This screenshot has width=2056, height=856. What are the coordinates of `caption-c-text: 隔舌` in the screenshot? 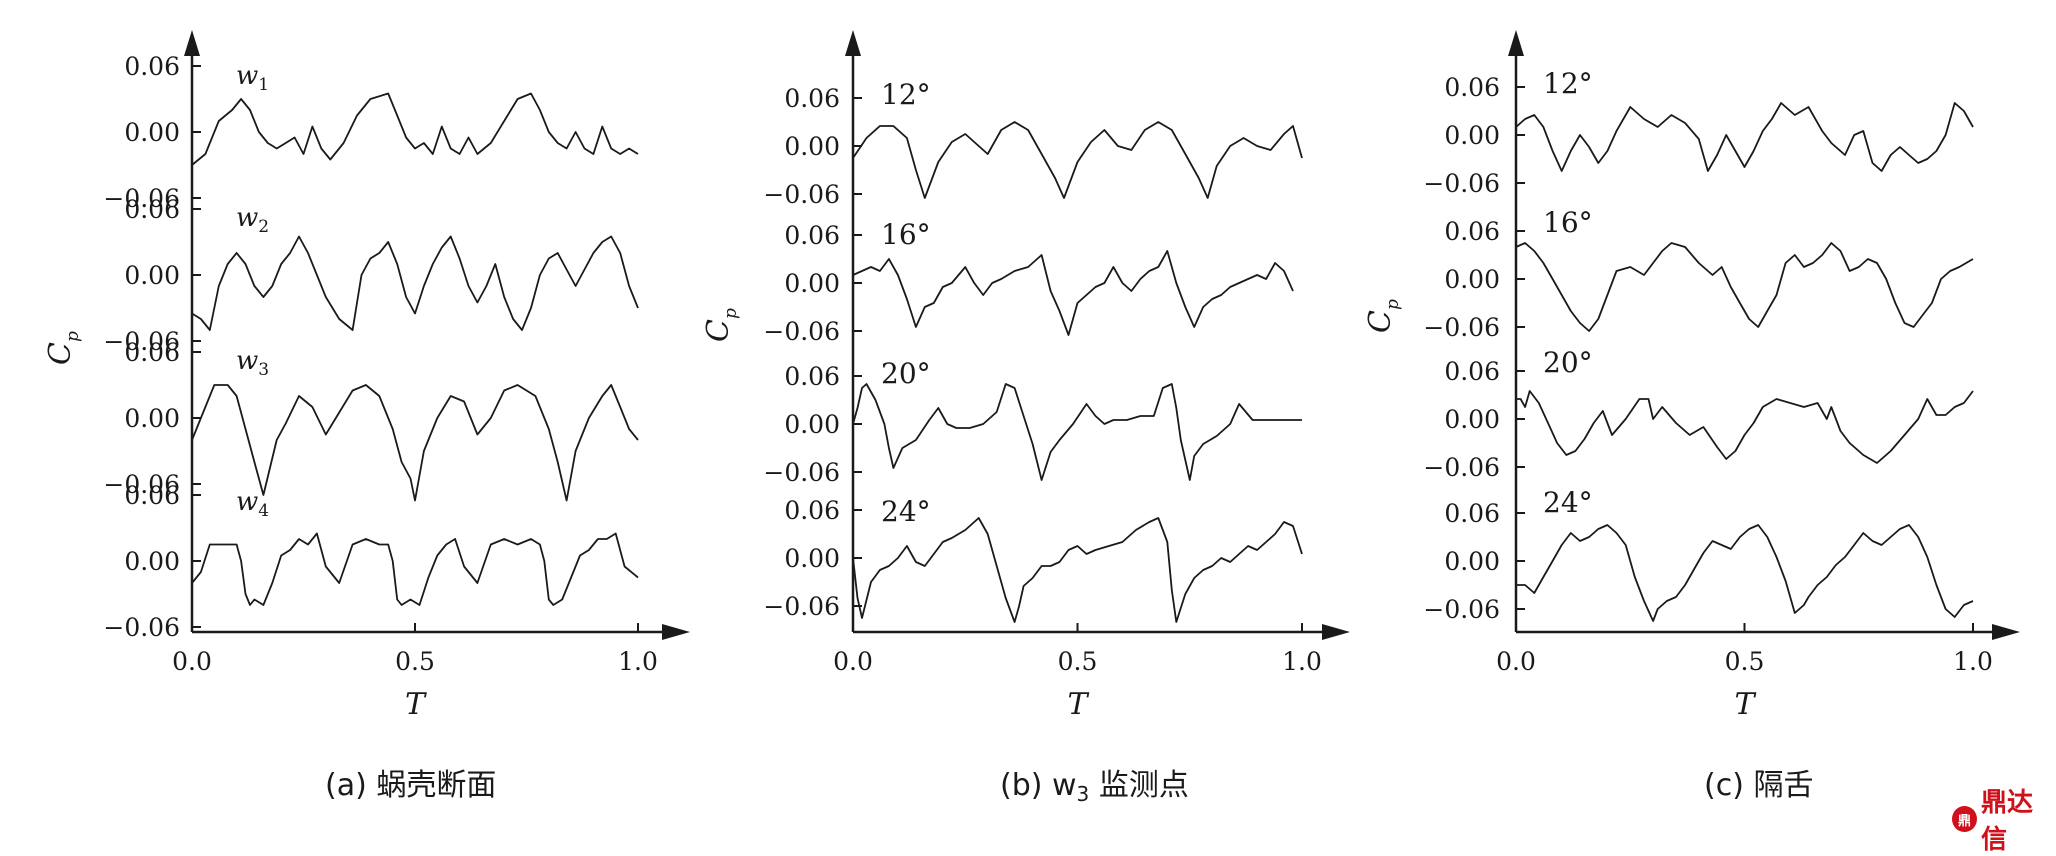 It's located at (1783, 785).